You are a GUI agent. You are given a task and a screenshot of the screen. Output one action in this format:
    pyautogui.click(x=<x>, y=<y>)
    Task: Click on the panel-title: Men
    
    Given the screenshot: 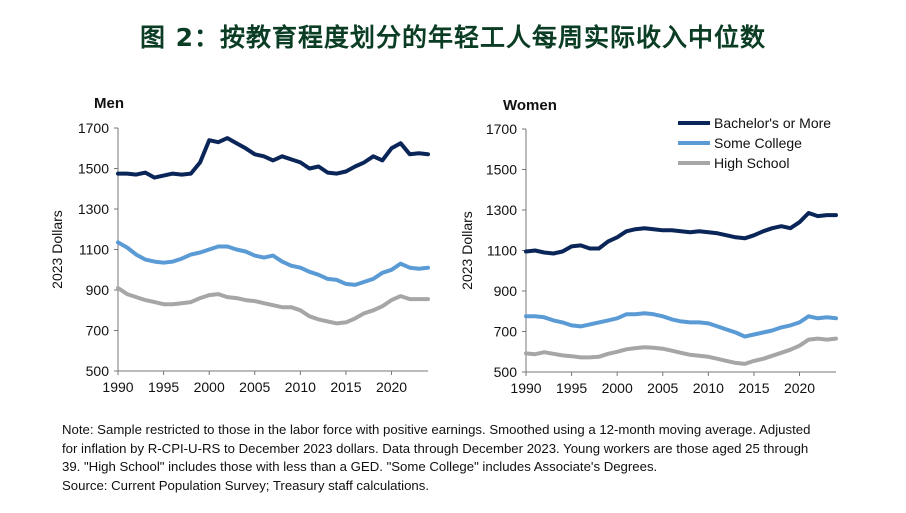 What is the action you would take?
    pyautogui.click(x=109, y=103)
    